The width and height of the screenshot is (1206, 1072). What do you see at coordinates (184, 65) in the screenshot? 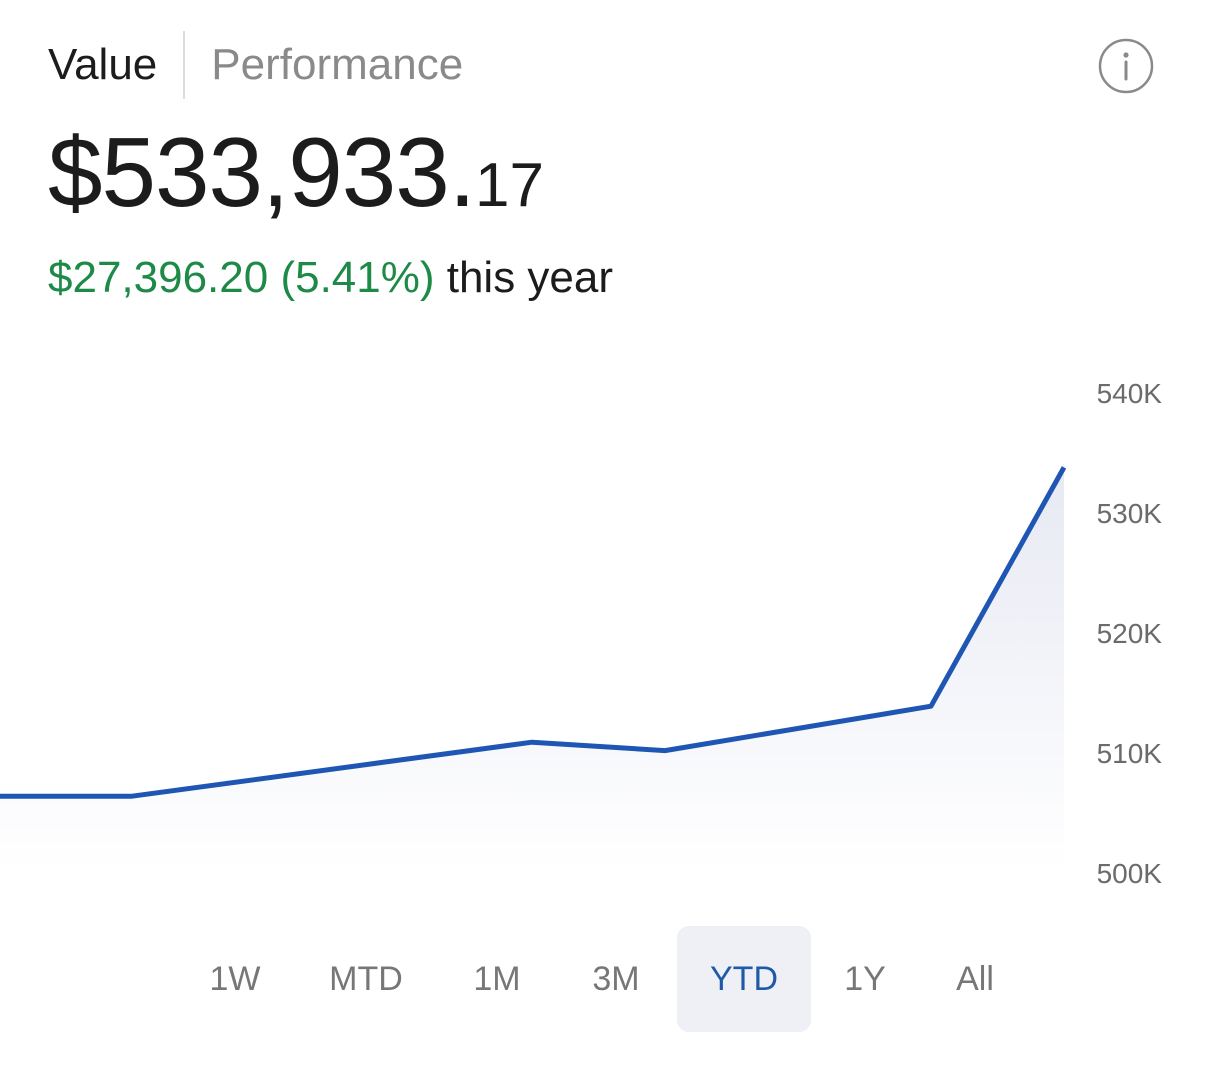
I see `tab-divider` at bounding box center [184, 65].